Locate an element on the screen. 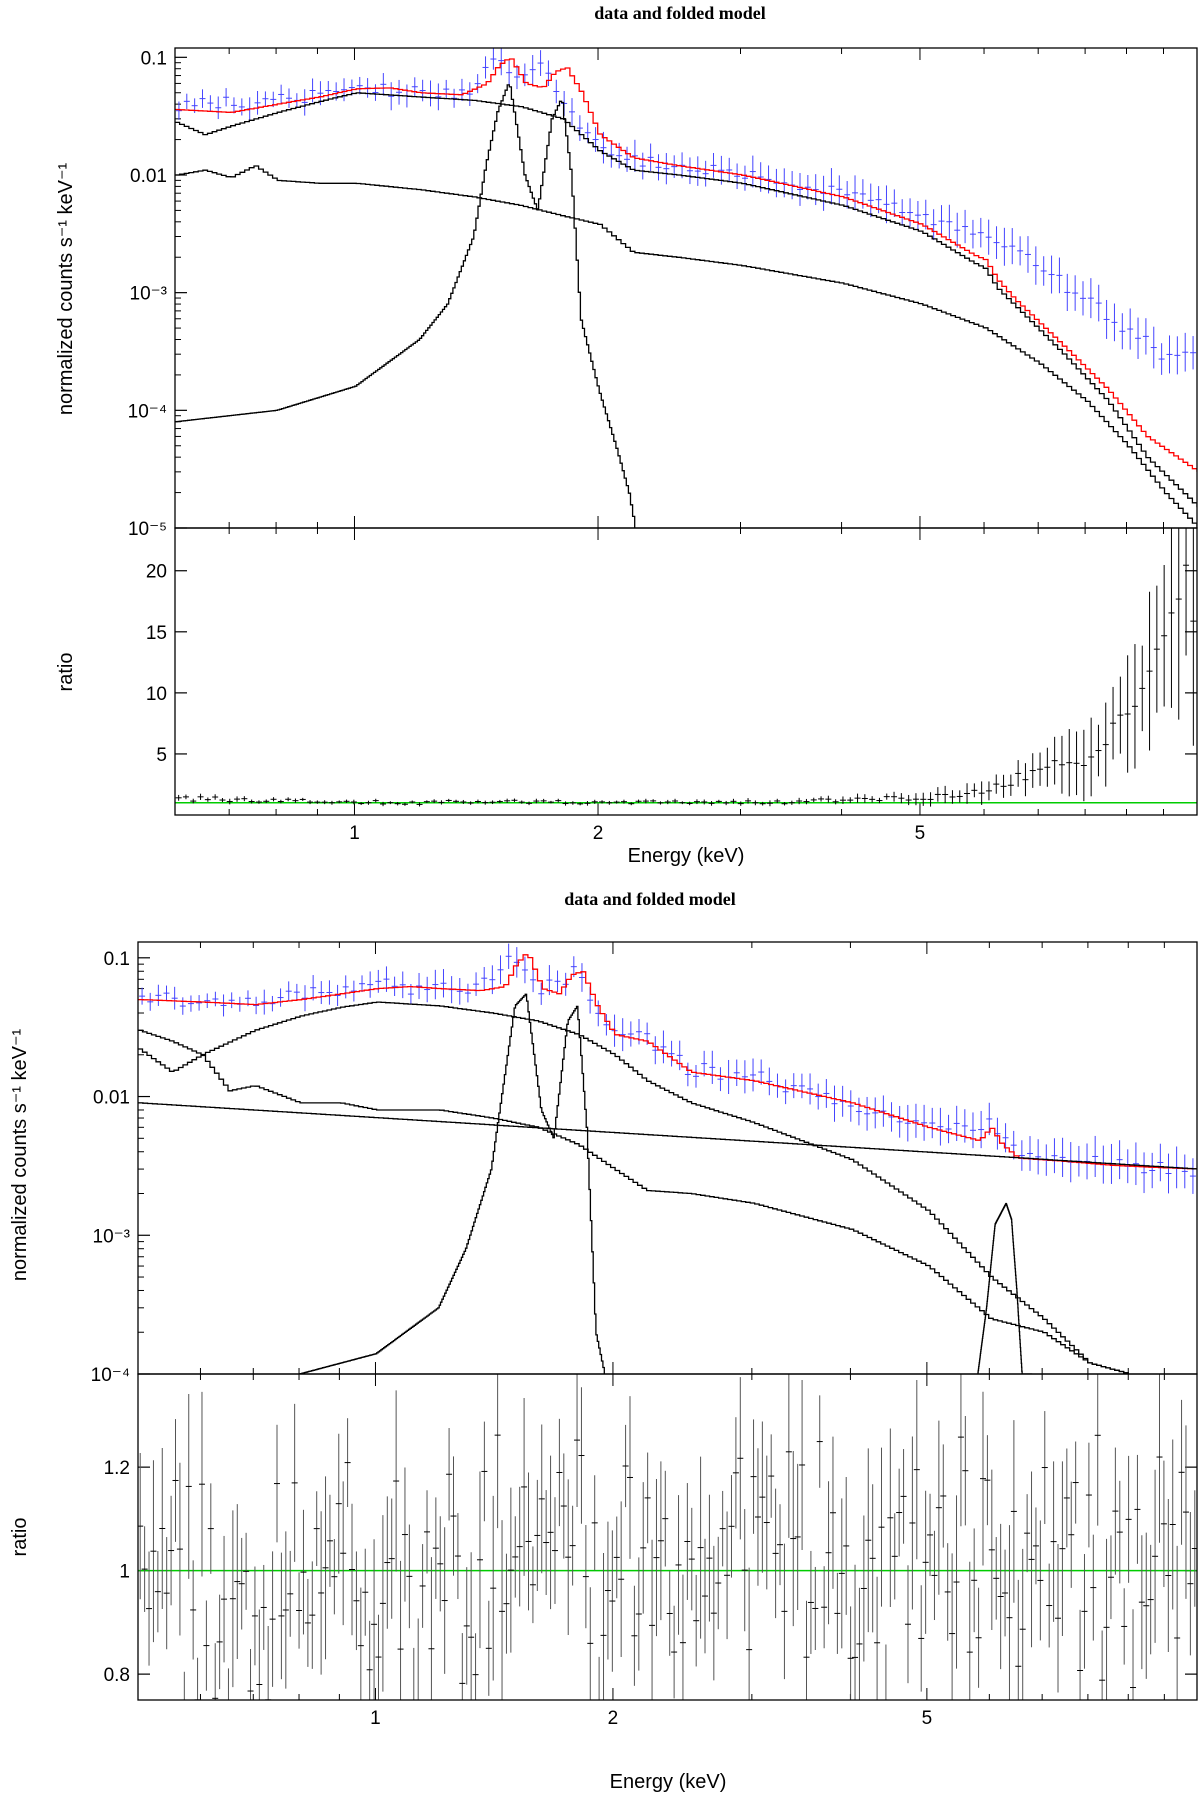 This screenshot has height=1795, width=1200. figure-1-top-ylabel: normalized counts s⁻¹ keV⁻¹ is located at coordinates (66, 289).